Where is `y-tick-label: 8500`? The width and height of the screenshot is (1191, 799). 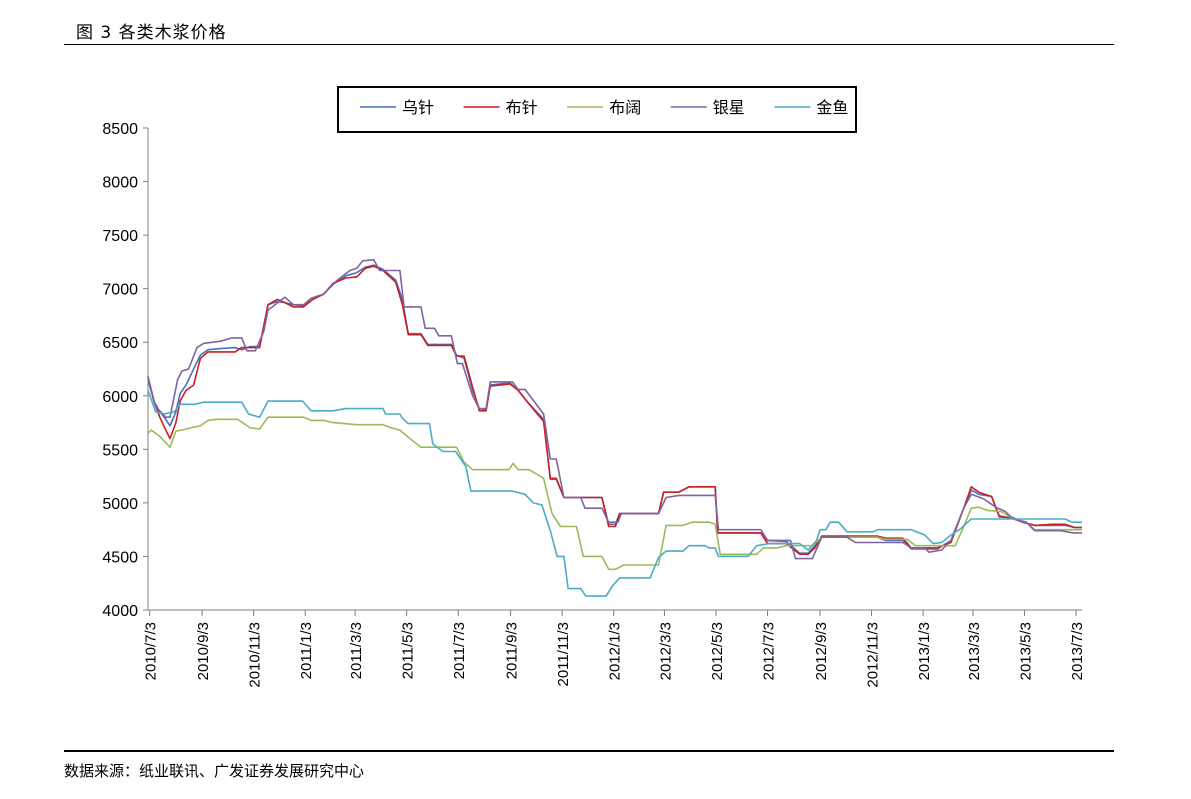
y-tick-label: 8500 is located at coordinates (120, 129).